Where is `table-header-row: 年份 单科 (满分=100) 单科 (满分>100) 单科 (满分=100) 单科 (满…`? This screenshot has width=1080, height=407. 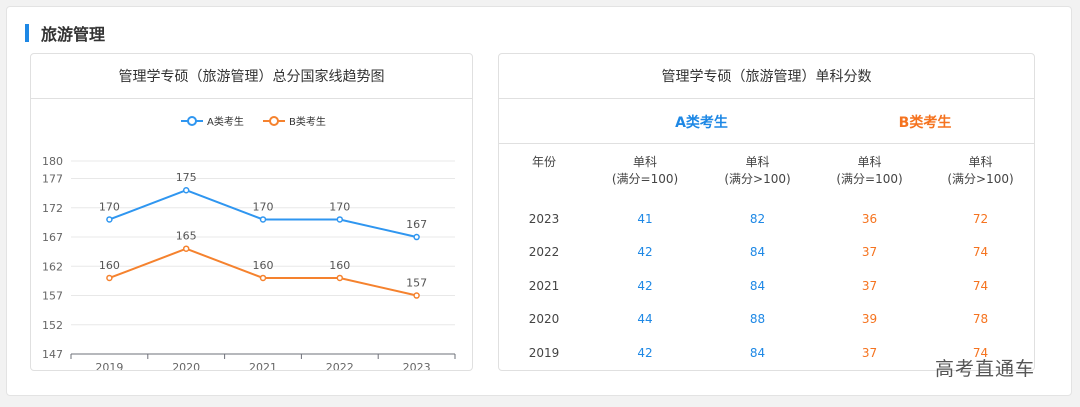
table-header-row: 年份 单科 (满分=100) 单科 (满分>100) 单科 (满分=100) 单科 (满… is located at coordinates (766, 177).